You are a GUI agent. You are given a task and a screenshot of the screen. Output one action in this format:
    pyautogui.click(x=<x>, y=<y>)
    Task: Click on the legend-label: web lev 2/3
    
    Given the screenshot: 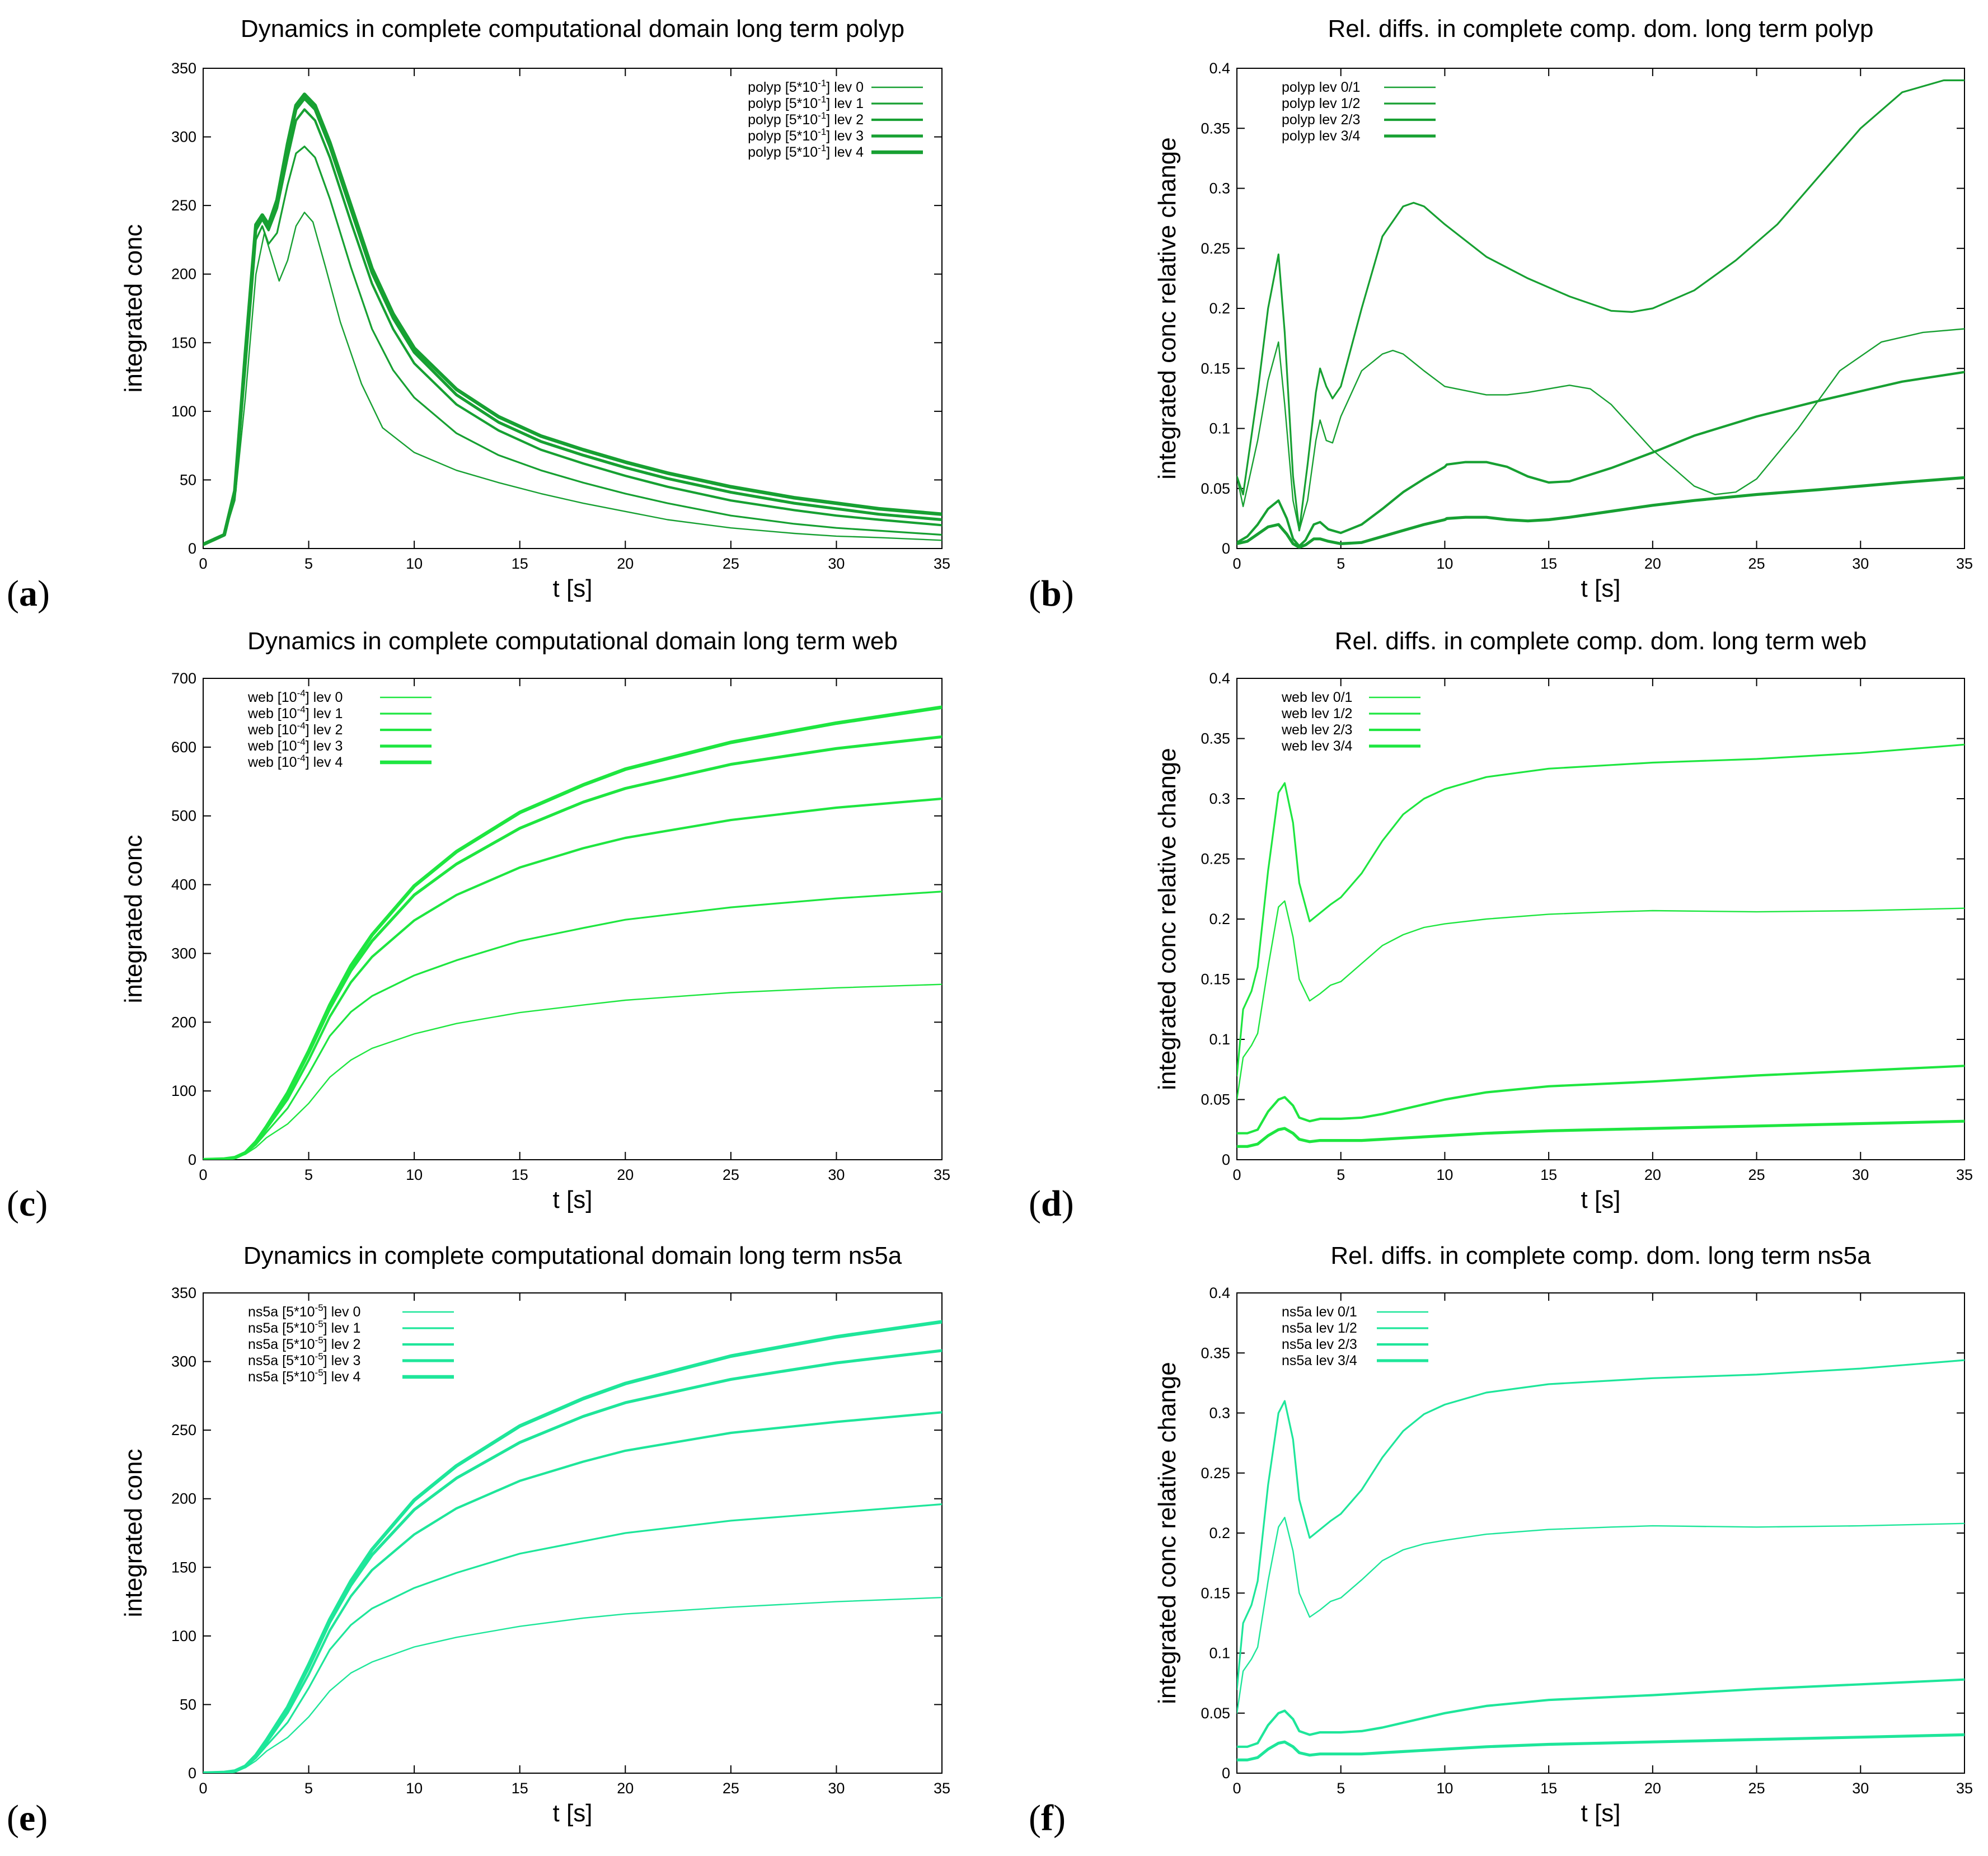 What is the action you would take?
    pyautogui.click(x=1316, y=730)
    